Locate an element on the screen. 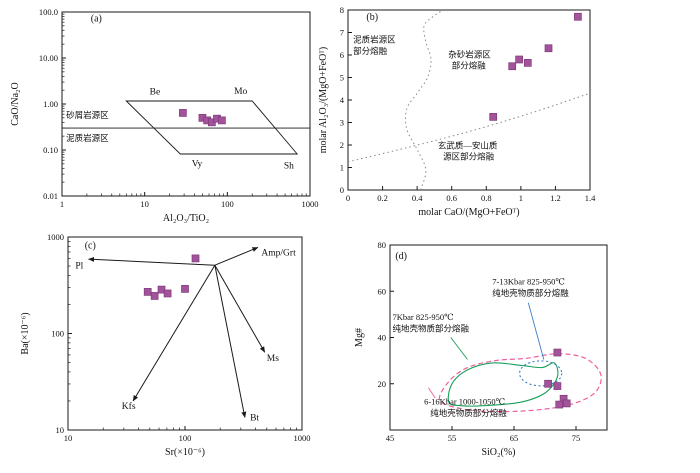 Image resolution: width=700 pixels, height=473 pixels. annotation-text: (b) is located at coordinates (372, 17).